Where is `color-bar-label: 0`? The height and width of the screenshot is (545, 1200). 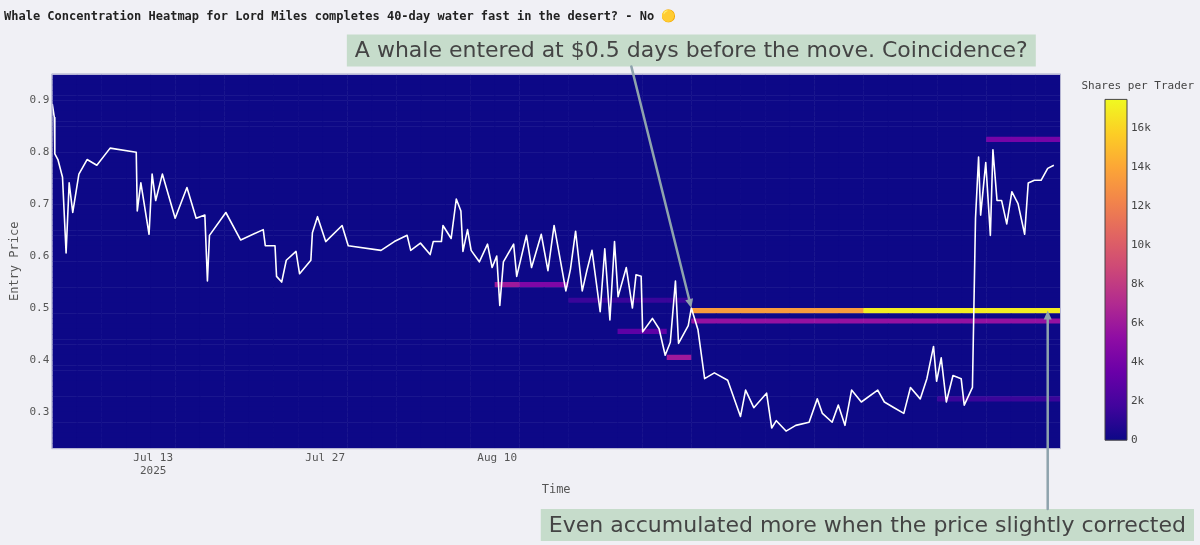
color-bar-label: 0 is located at coordinates (1134, 440).